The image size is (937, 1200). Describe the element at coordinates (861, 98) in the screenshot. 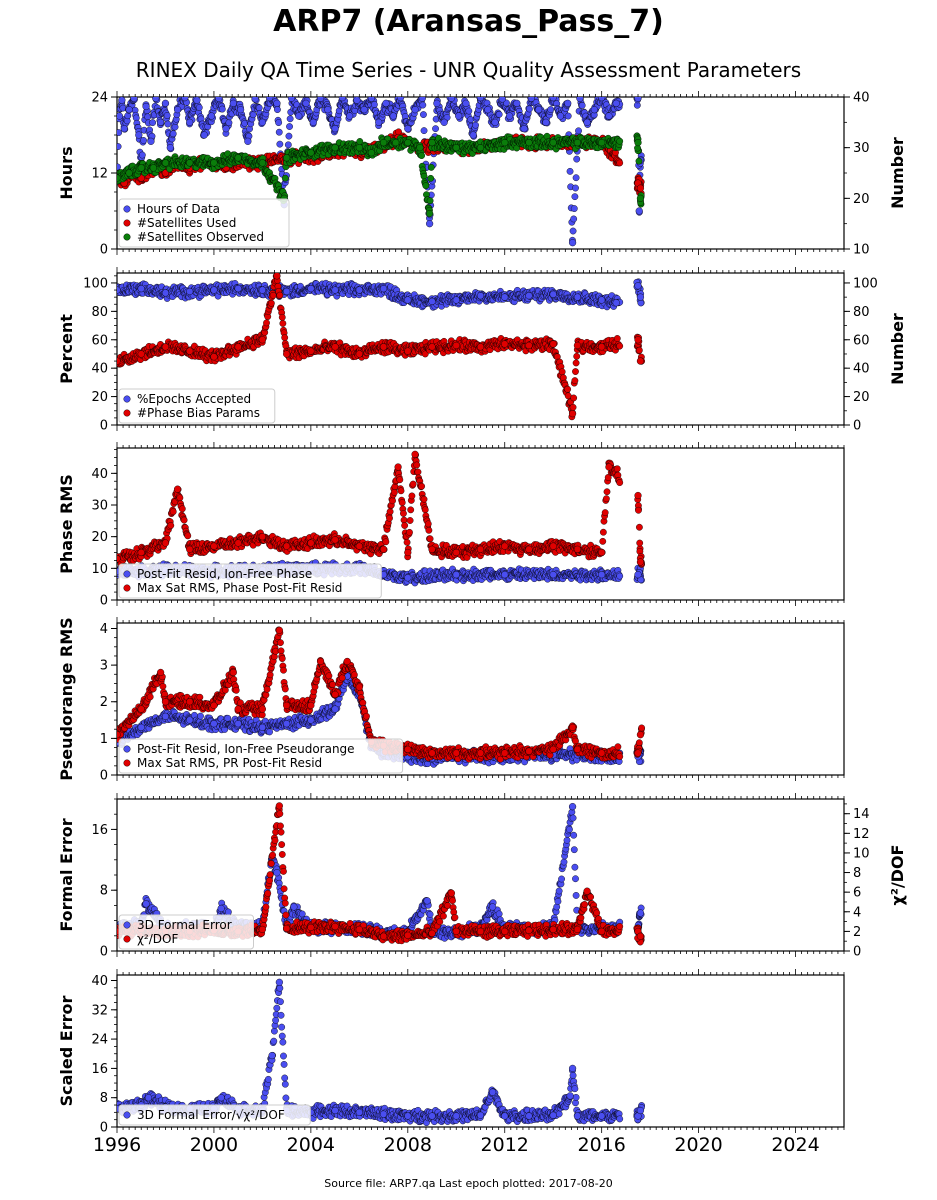

I see `right-y-tick-label: 40` at that location.